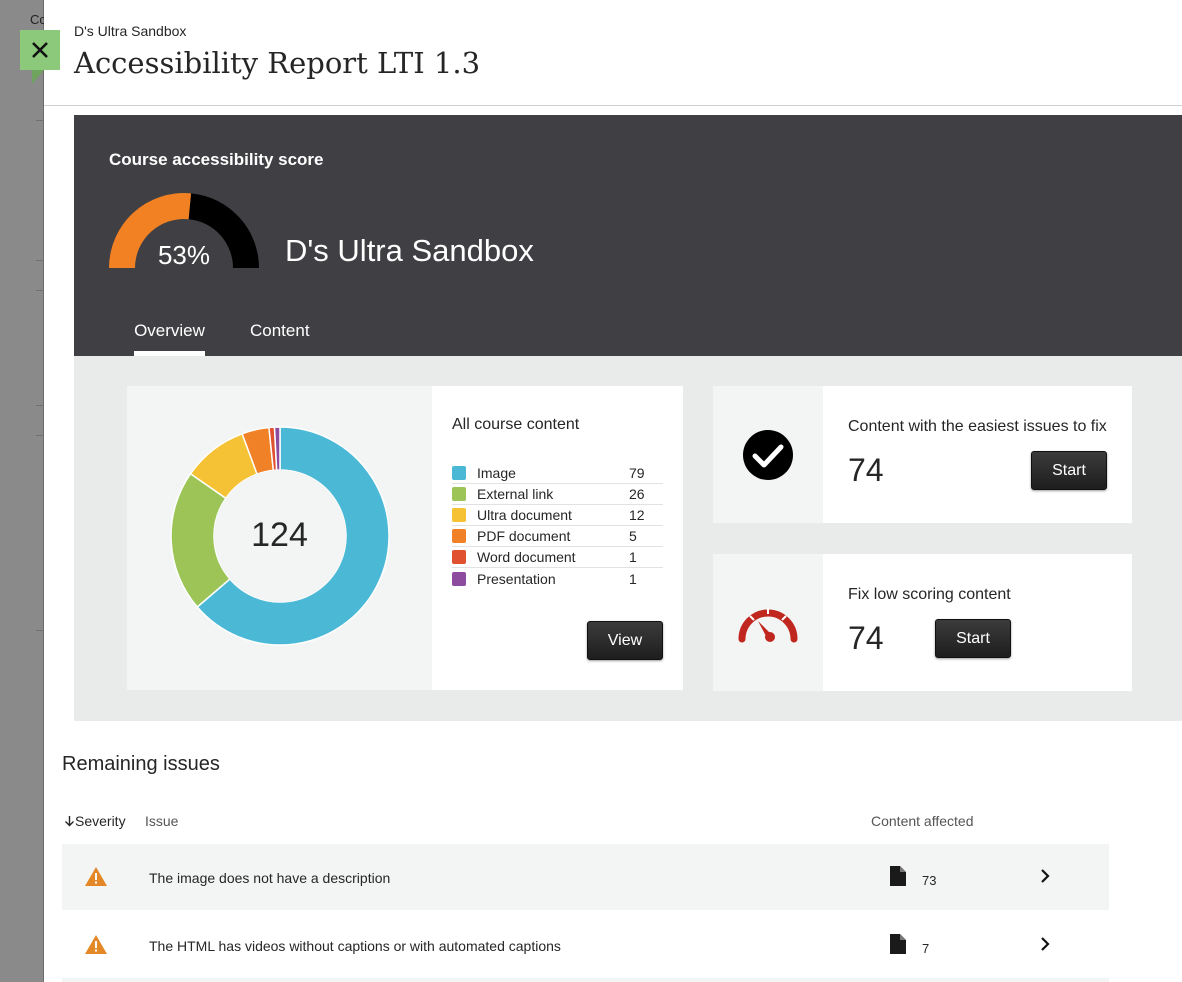  What do you see at coordinates (973, 638) in the screenshot?
I see `start-low-scoring-button: Start` at bounding box center [973, 638].